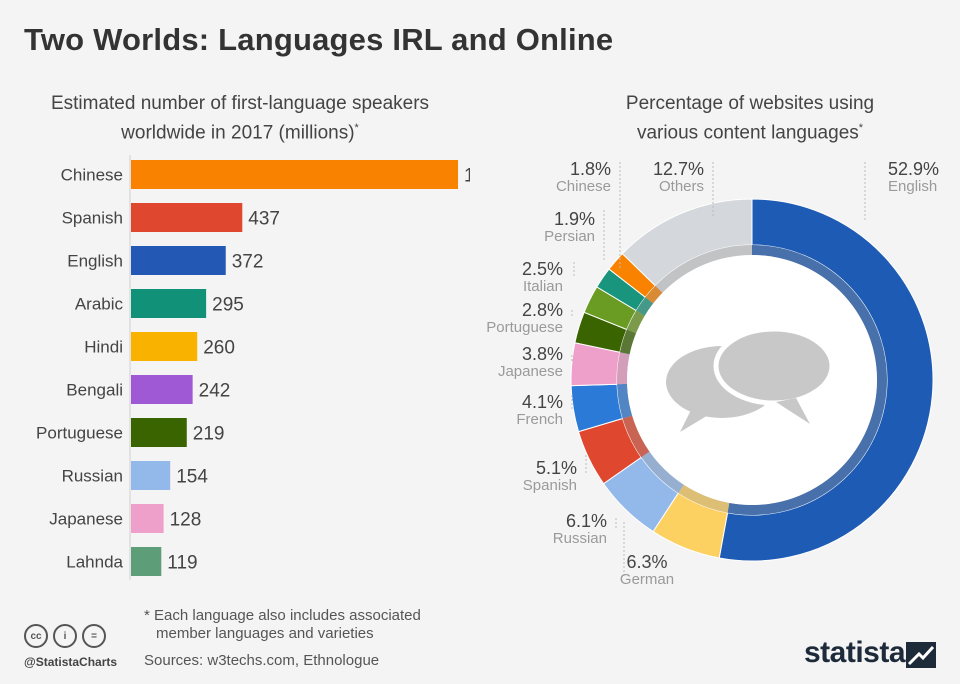 The image size is (960, 684). Describe the element at coordinates (147, 518) in the screenshot. I see `bar-japanese` at that location.